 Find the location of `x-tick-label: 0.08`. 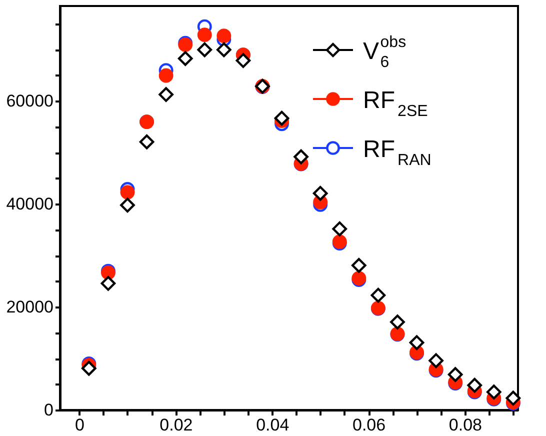

x-tick-label: 0.08 is located at coordinates (465, 425).